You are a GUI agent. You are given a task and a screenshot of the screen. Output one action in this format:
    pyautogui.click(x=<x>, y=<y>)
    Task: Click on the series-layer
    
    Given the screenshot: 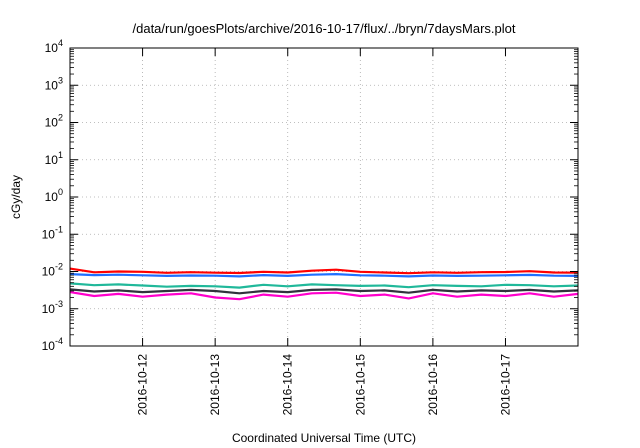 What is the action you would take?
    pyautogui.click(x=324, y=284)
    